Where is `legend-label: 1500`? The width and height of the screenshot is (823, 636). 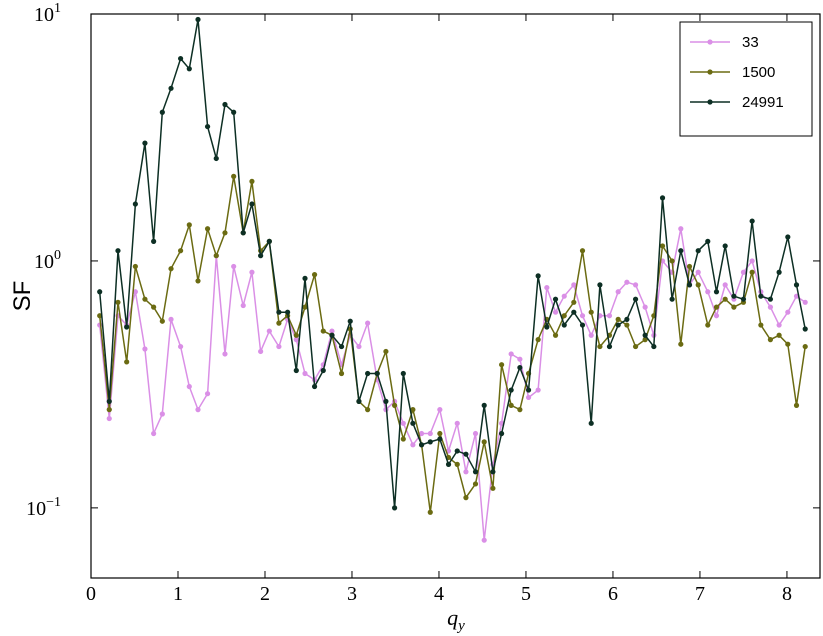 legend-label: 1500 is located at coordinates (758, 72).